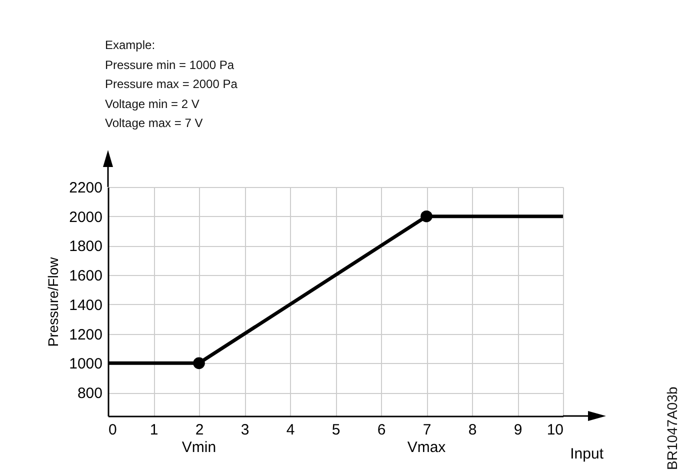  Describe the element at coordinates (154, 430) in the screenshot. I see `x-tick-label: 1` at that location.